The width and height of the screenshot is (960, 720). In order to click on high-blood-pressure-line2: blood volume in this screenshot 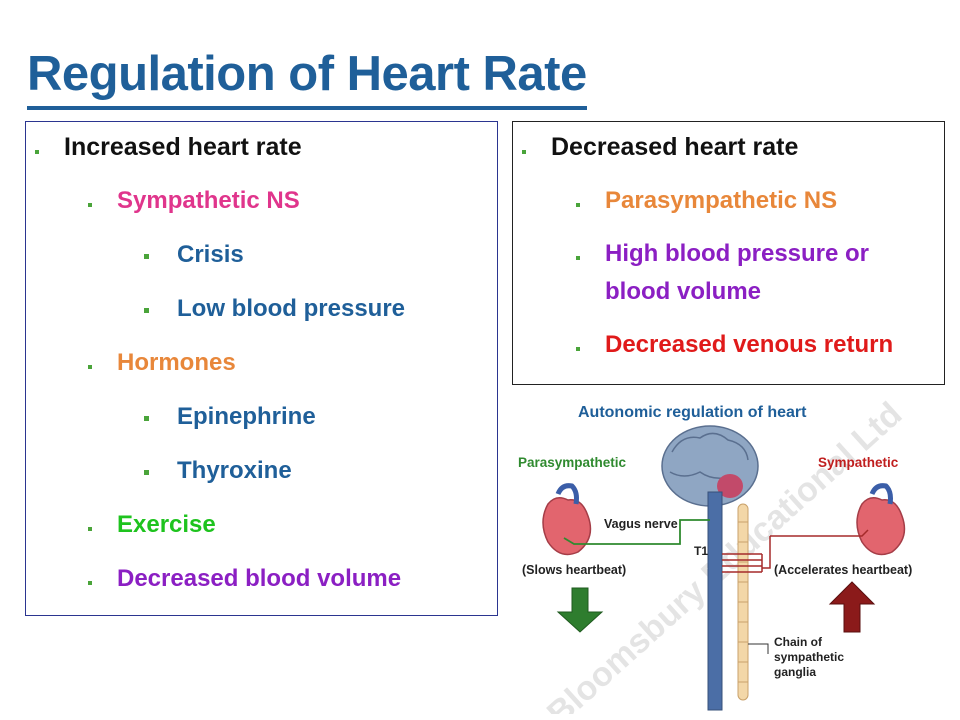, I will do `click(683, 291)`.